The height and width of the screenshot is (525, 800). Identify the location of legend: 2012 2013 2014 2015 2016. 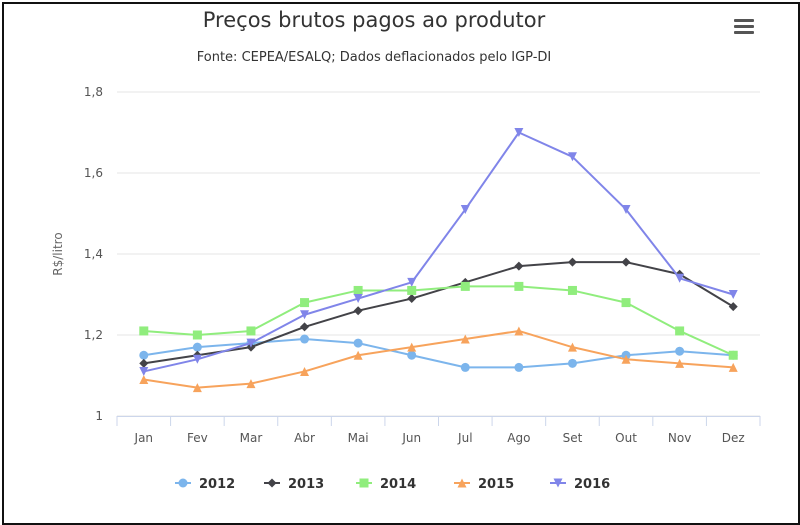
(392, 484).